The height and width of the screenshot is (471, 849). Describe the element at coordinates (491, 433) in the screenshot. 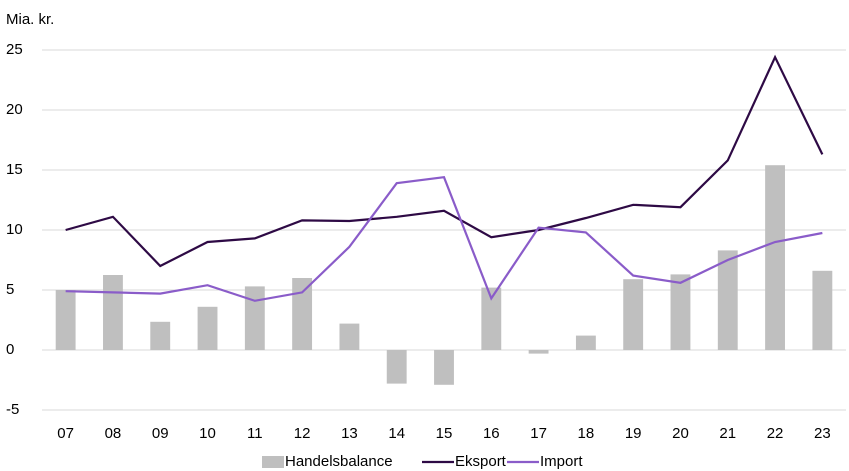

I see `x-tick-label: 16` at that location.